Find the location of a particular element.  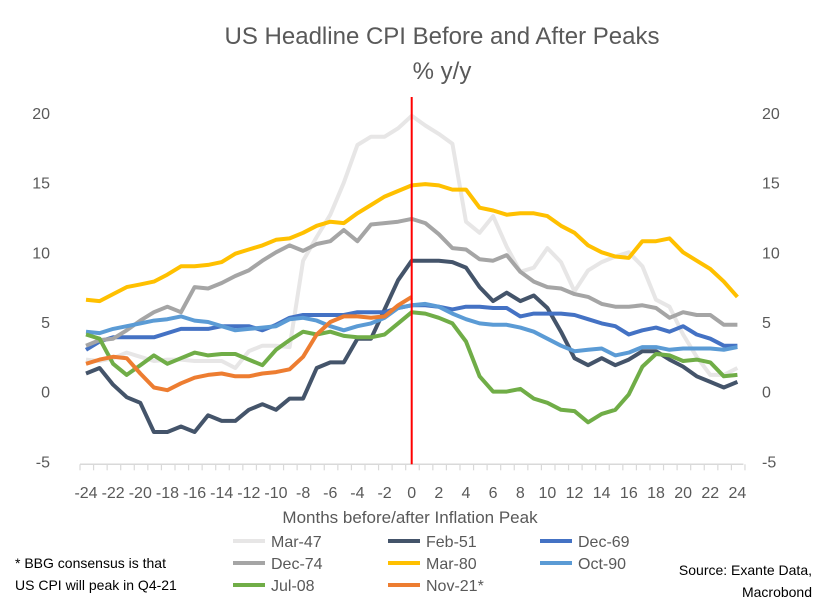

source-line-1: Source: Exante Data, is located at coordinates (745, 570).